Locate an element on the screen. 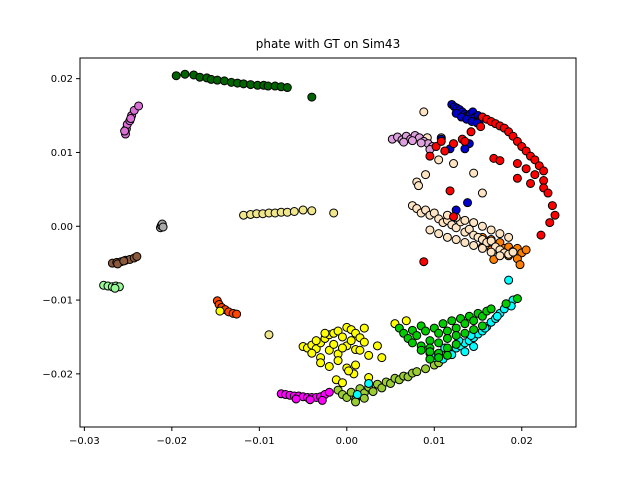 The width and height of the screenshot is (640, 480). x-tick-label: −0.03 is located at coordinates (84, 441).